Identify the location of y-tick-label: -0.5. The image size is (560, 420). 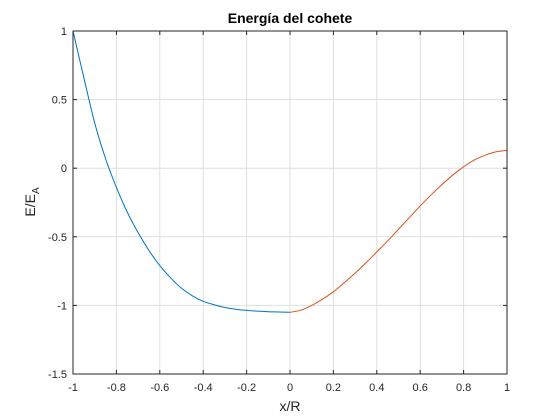
(57, 238).